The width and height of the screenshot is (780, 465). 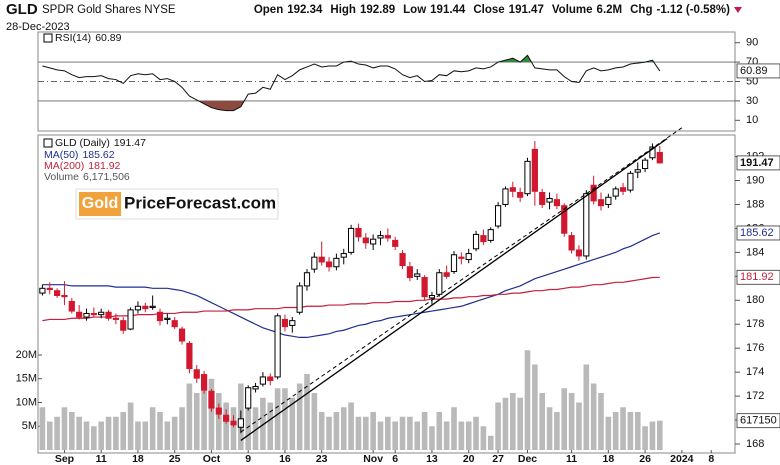 I want to click on legend-name: Volume, so click(x=61, y=177).